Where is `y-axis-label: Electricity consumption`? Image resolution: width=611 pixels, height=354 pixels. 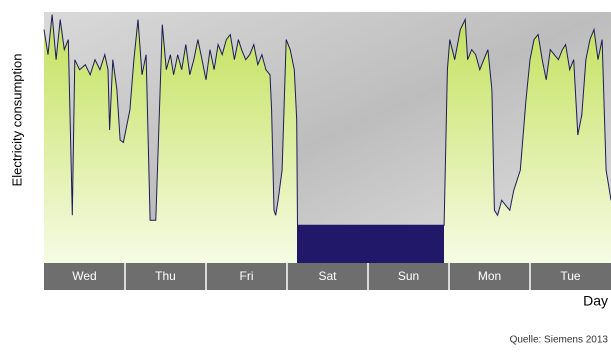 y-axis-label: Electricity consumption is located at coordinates (16, 120).